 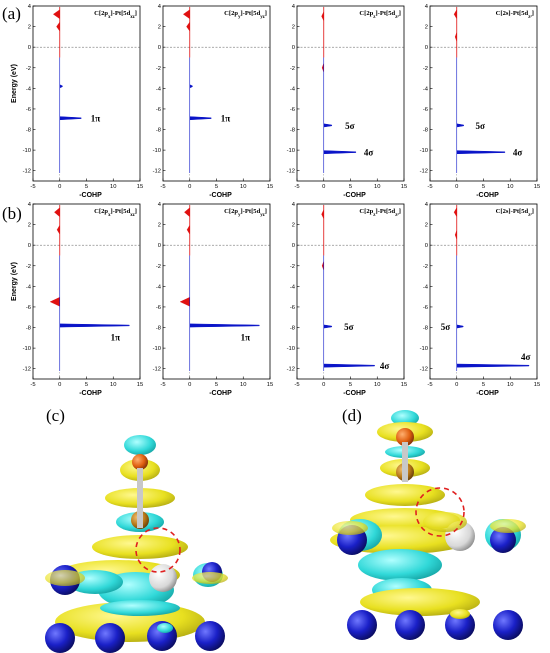 I want to click on chart-title: C[2px]-Pt[5dxz], so click(x=115, y=15).